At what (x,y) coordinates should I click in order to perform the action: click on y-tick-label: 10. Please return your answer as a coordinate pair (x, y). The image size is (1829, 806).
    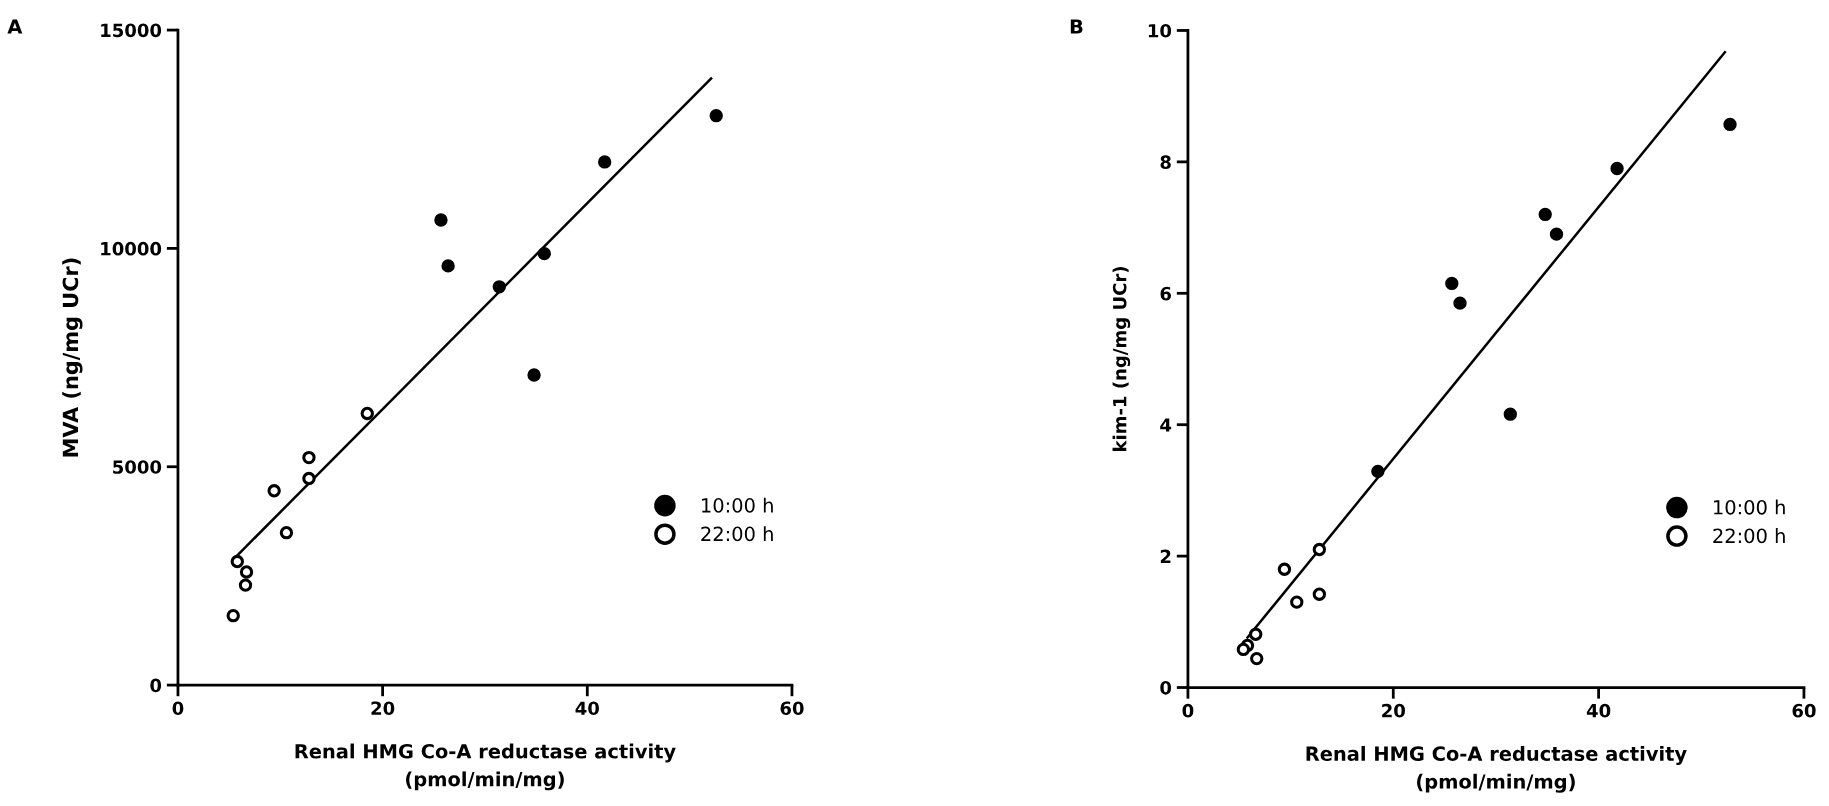
    Looking at the image, I should click on (1160, 30).